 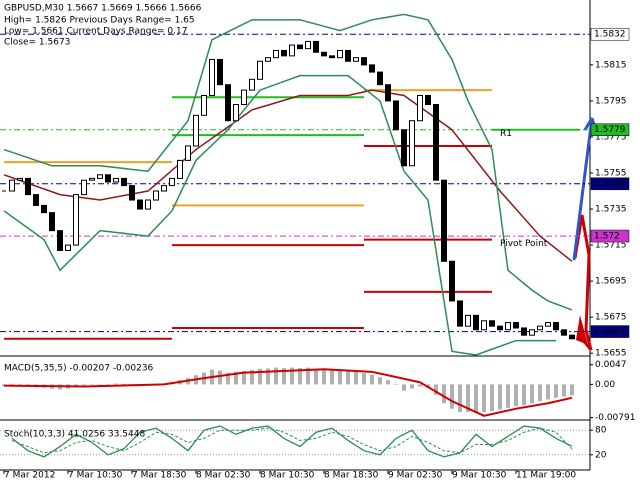 I want to click on annotation: R1, so click(x=506, y=134).